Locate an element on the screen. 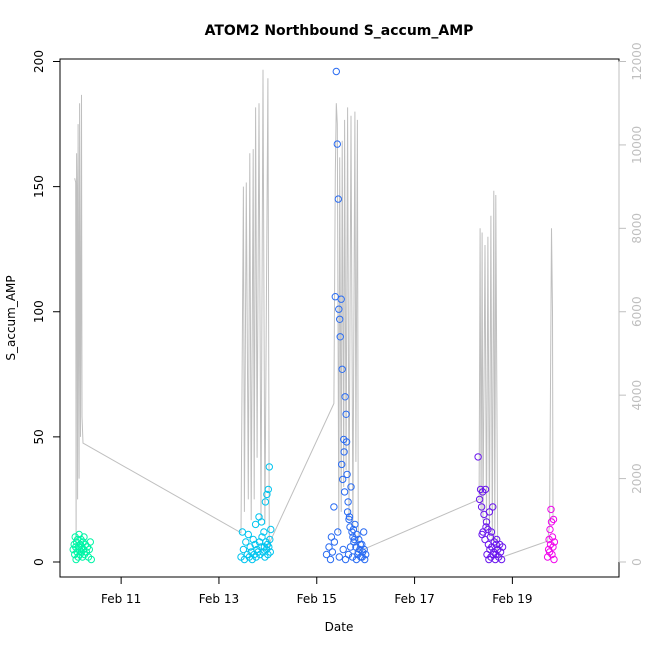  y2-tick-label: 4000 is located at coordinates (637, 395).